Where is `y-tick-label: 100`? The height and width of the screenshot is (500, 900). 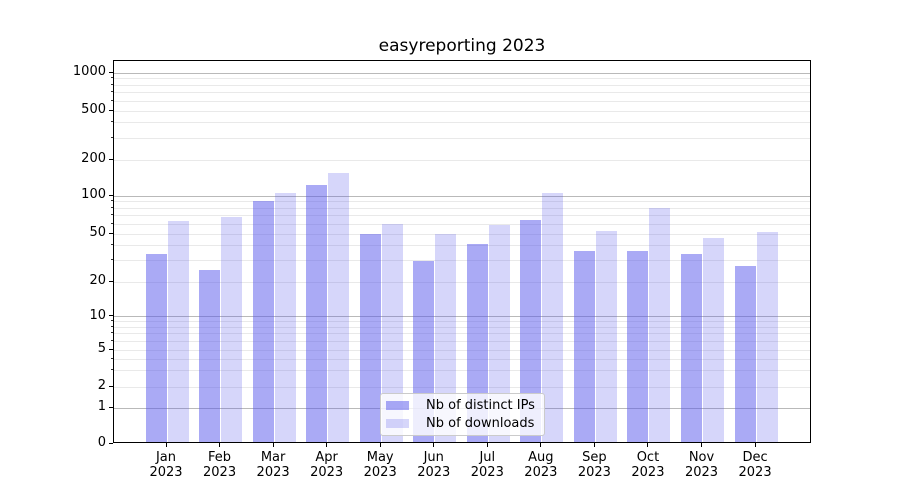 y-tick-label: 100 is located at coordinates (93, 194).